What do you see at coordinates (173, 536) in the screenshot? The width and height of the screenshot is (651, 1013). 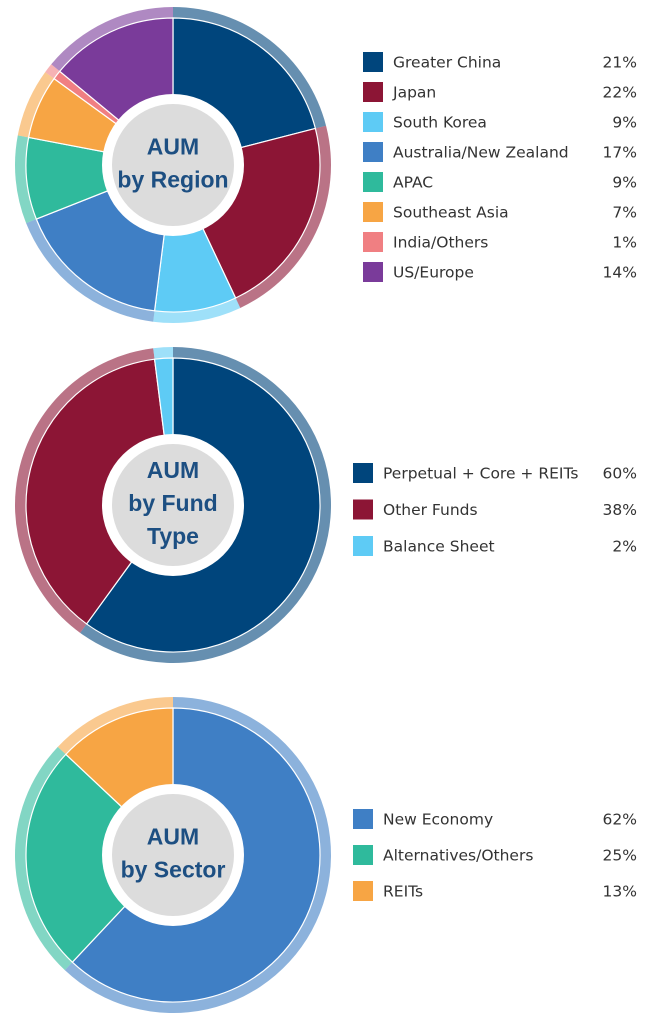 I see `center-label: Type` at bounding box center [173, 536].